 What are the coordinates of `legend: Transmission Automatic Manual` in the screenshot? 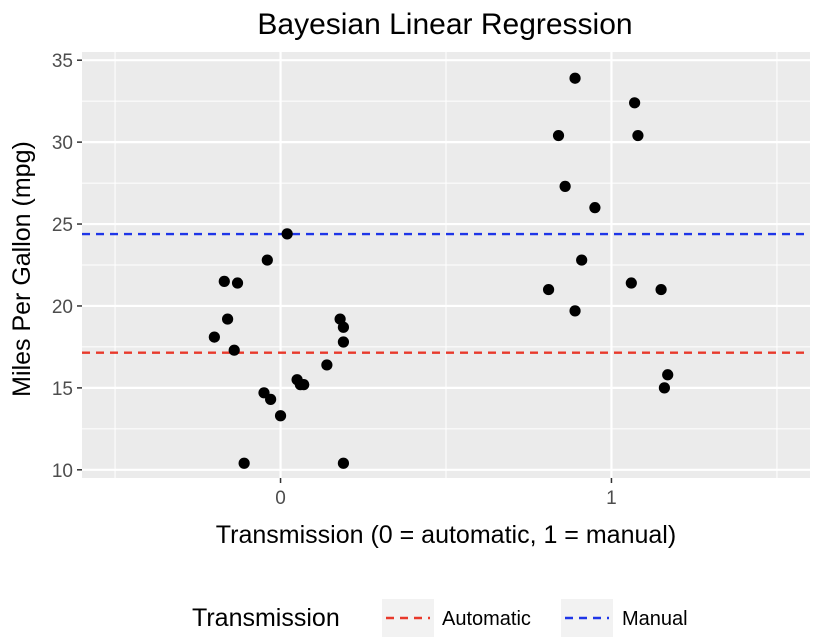 It's located at (440, 618).